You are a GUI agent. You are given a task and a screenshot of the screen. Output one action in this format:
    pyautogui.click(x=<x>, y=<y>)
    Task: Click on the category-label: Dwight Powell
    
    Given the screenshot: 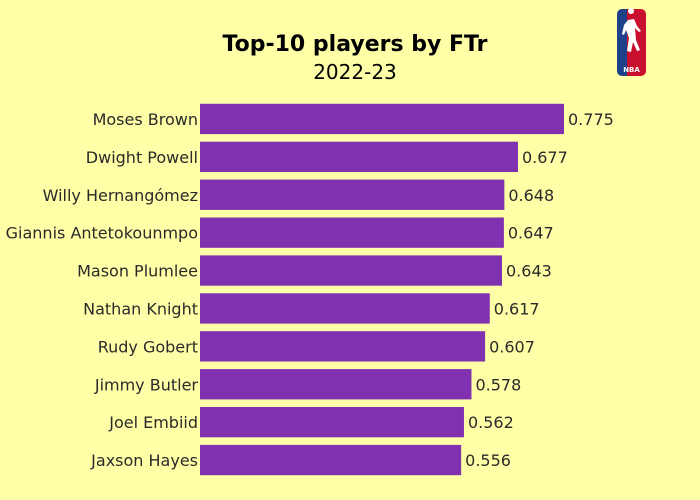 What is the action you would take?
    pyautogui.click(x=142, y=157)
    